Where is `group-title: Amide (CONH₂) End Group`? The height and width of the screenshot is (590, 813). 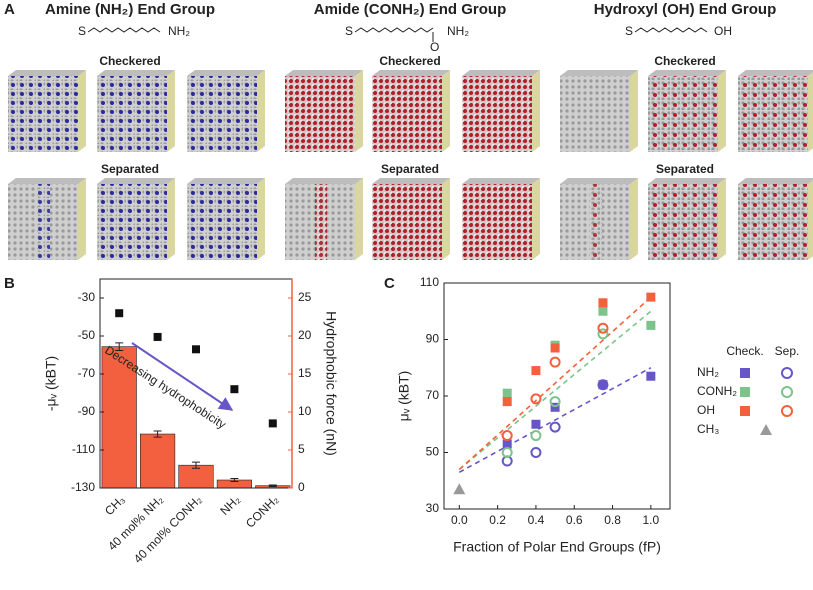
group-title: Amide (CONH₂) End Group is located at coordinates (410, 9).